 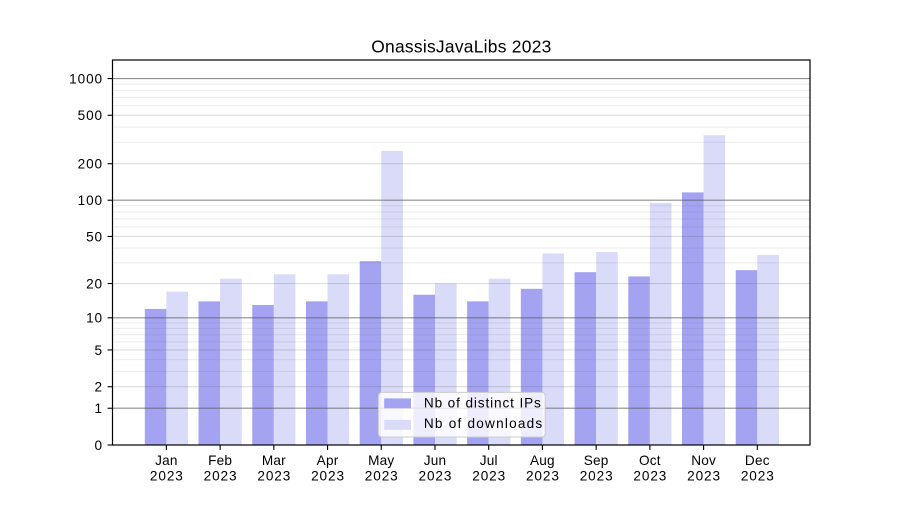 I want to click on svg-text: May, so click(x=381, y=460).